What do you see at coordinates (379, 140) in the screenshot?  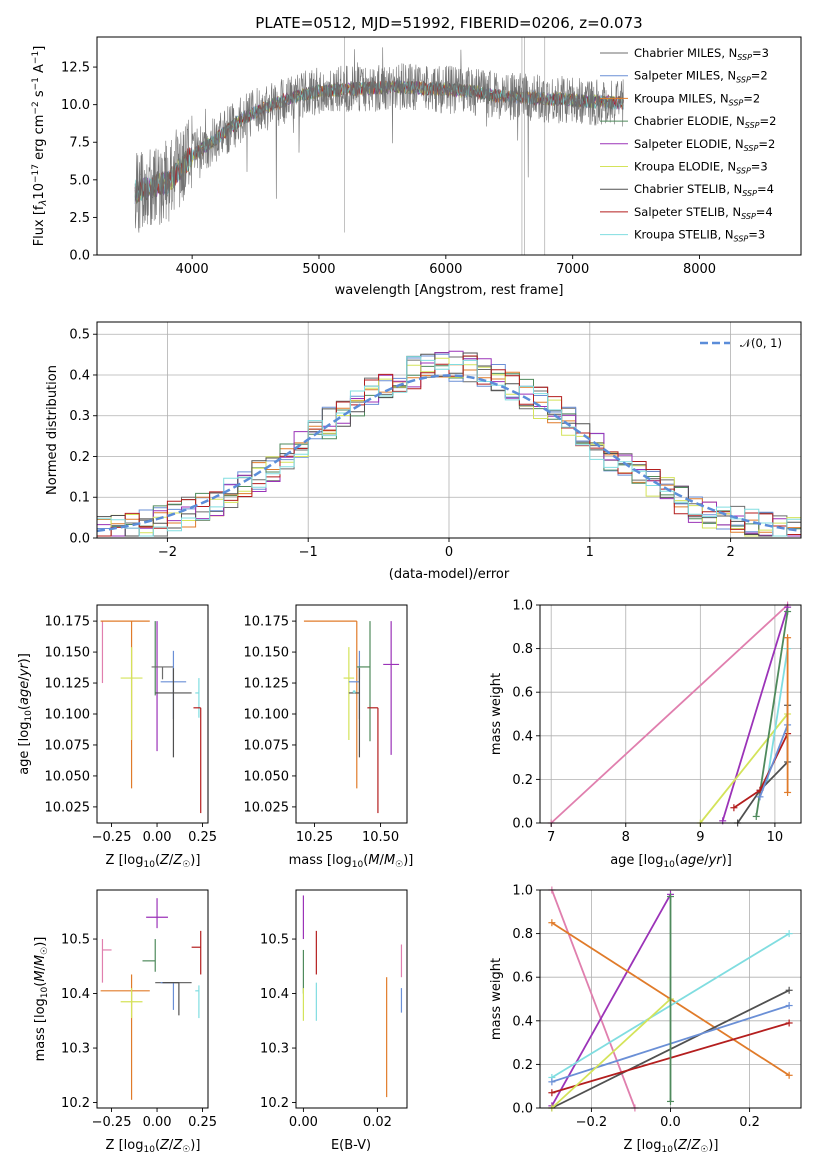 I see `spectrum-line` at bounding box center [379, 140].